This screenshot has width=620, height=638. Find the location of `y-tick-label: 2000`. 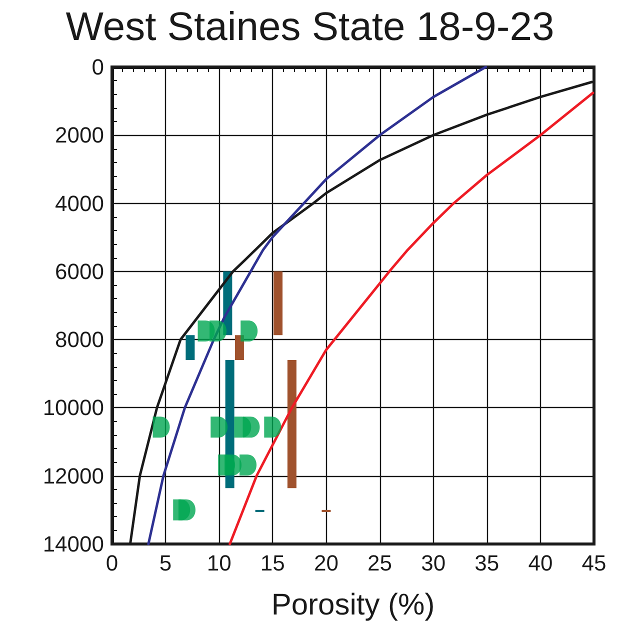

y-tick-label: 2000 is located at coordinates (79, 135).